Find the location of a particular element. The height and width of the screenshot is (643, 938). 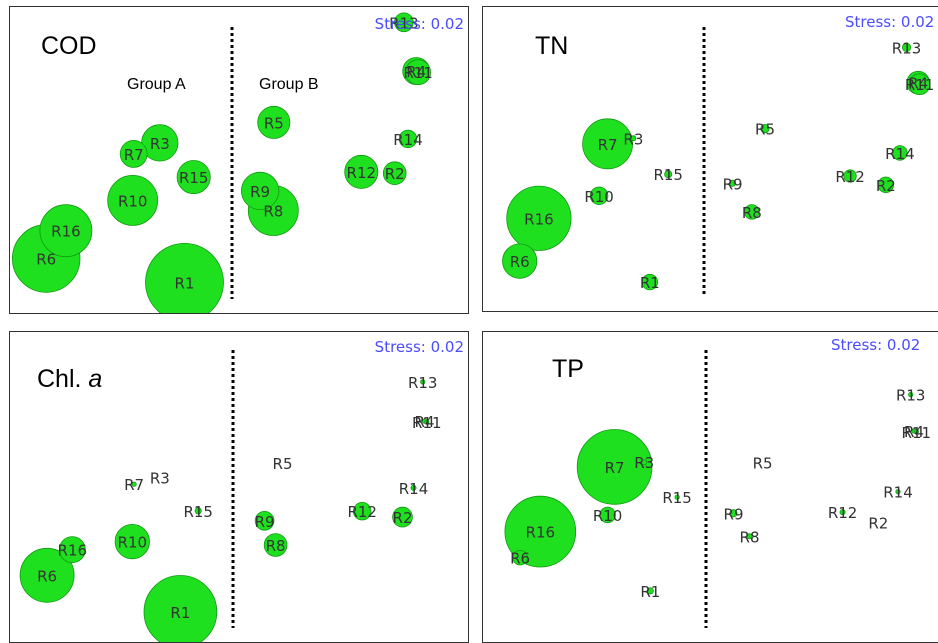

tp-bubble-r15 is located at coordinates (677, 497).